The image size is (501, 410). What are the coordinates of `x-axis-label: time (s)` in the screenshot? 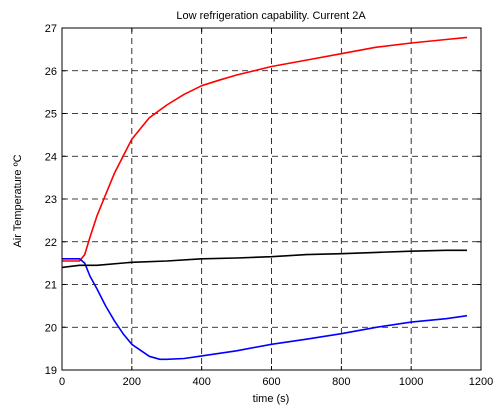 It's located at (271, 399).